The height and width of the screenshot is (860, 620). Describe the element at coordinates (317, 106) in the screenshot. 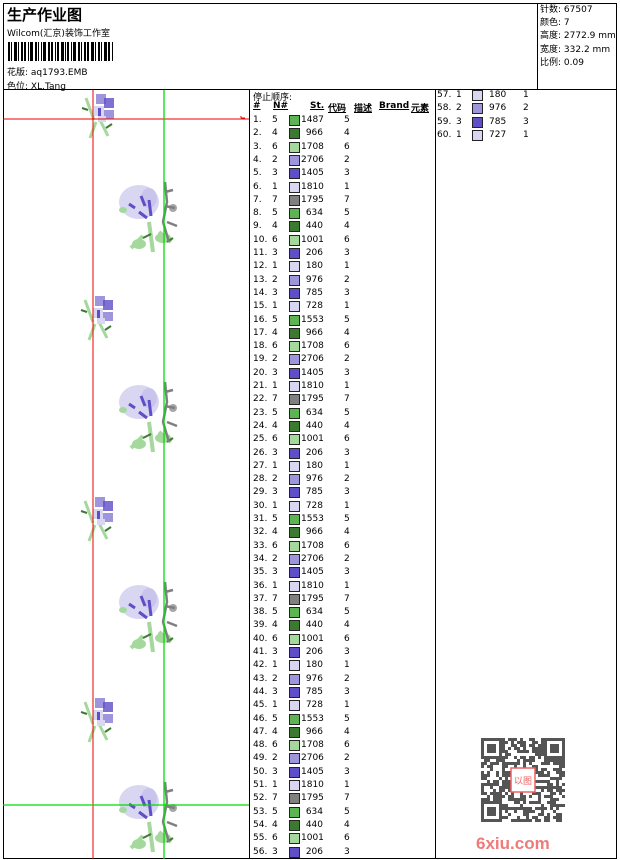

I see `col-stitches: St.` at that location.